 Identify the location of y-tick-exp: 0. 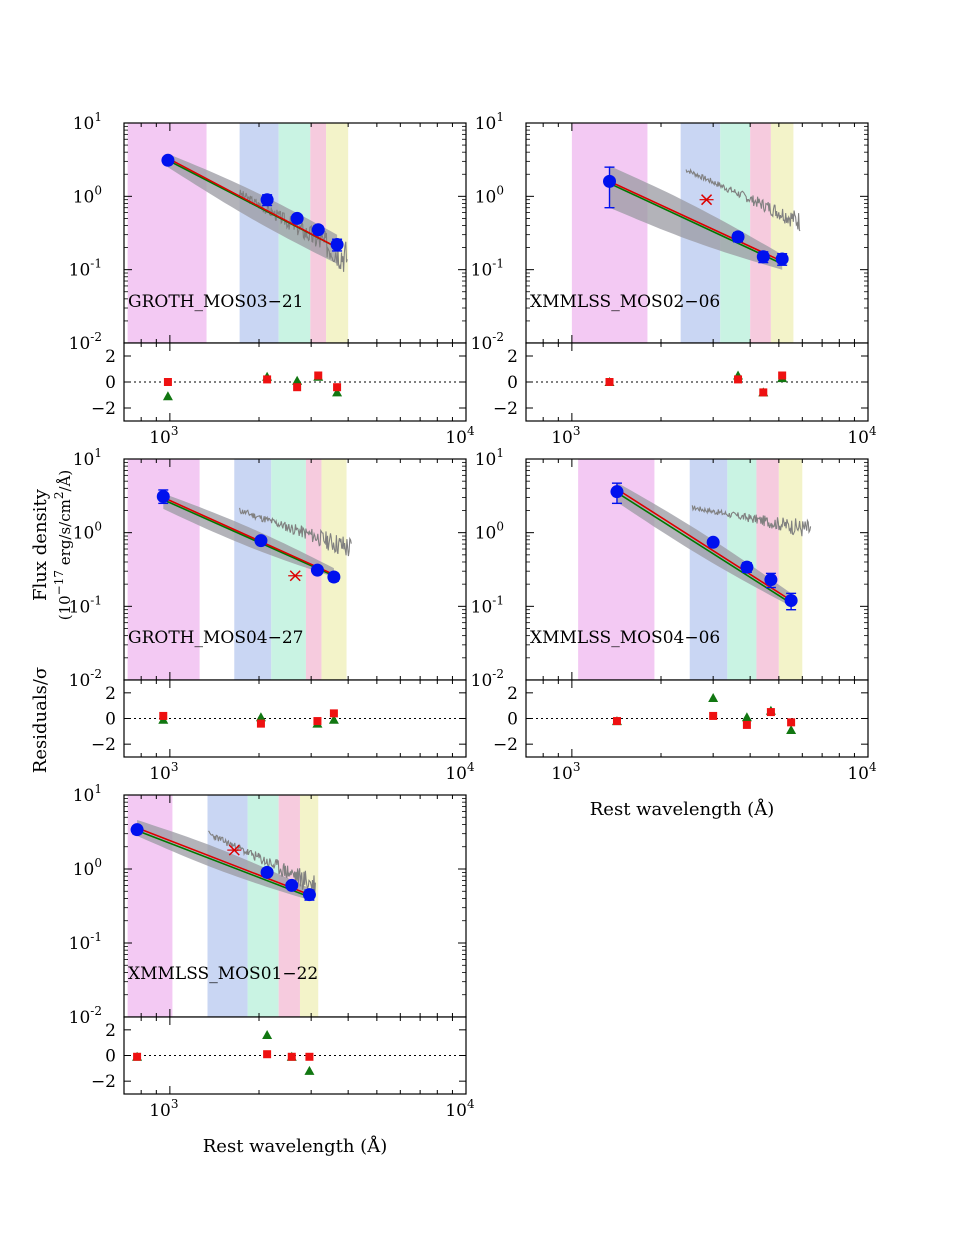
(98, 527).